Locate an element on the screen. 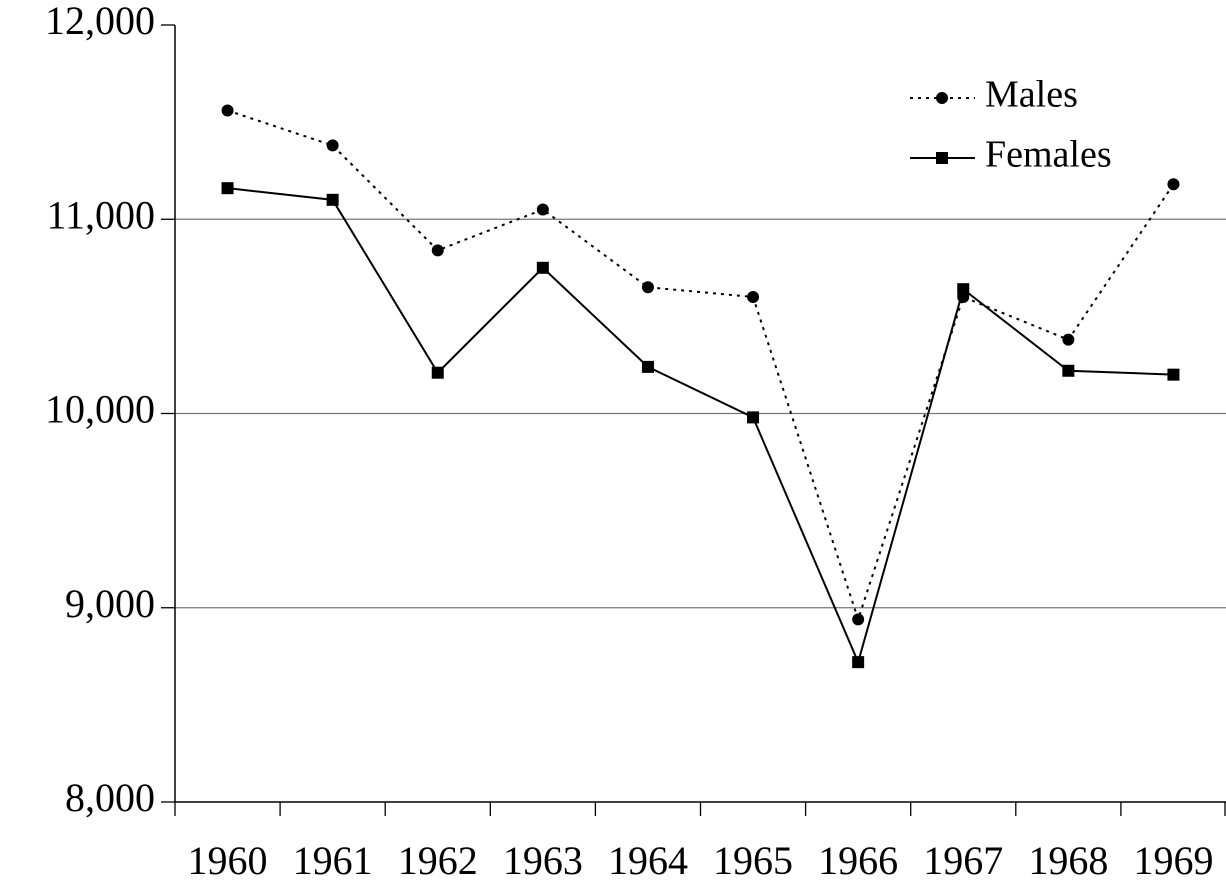 The image size is (1226, 890). x-tick-label: 1965 is located at coordinates (753, 860).